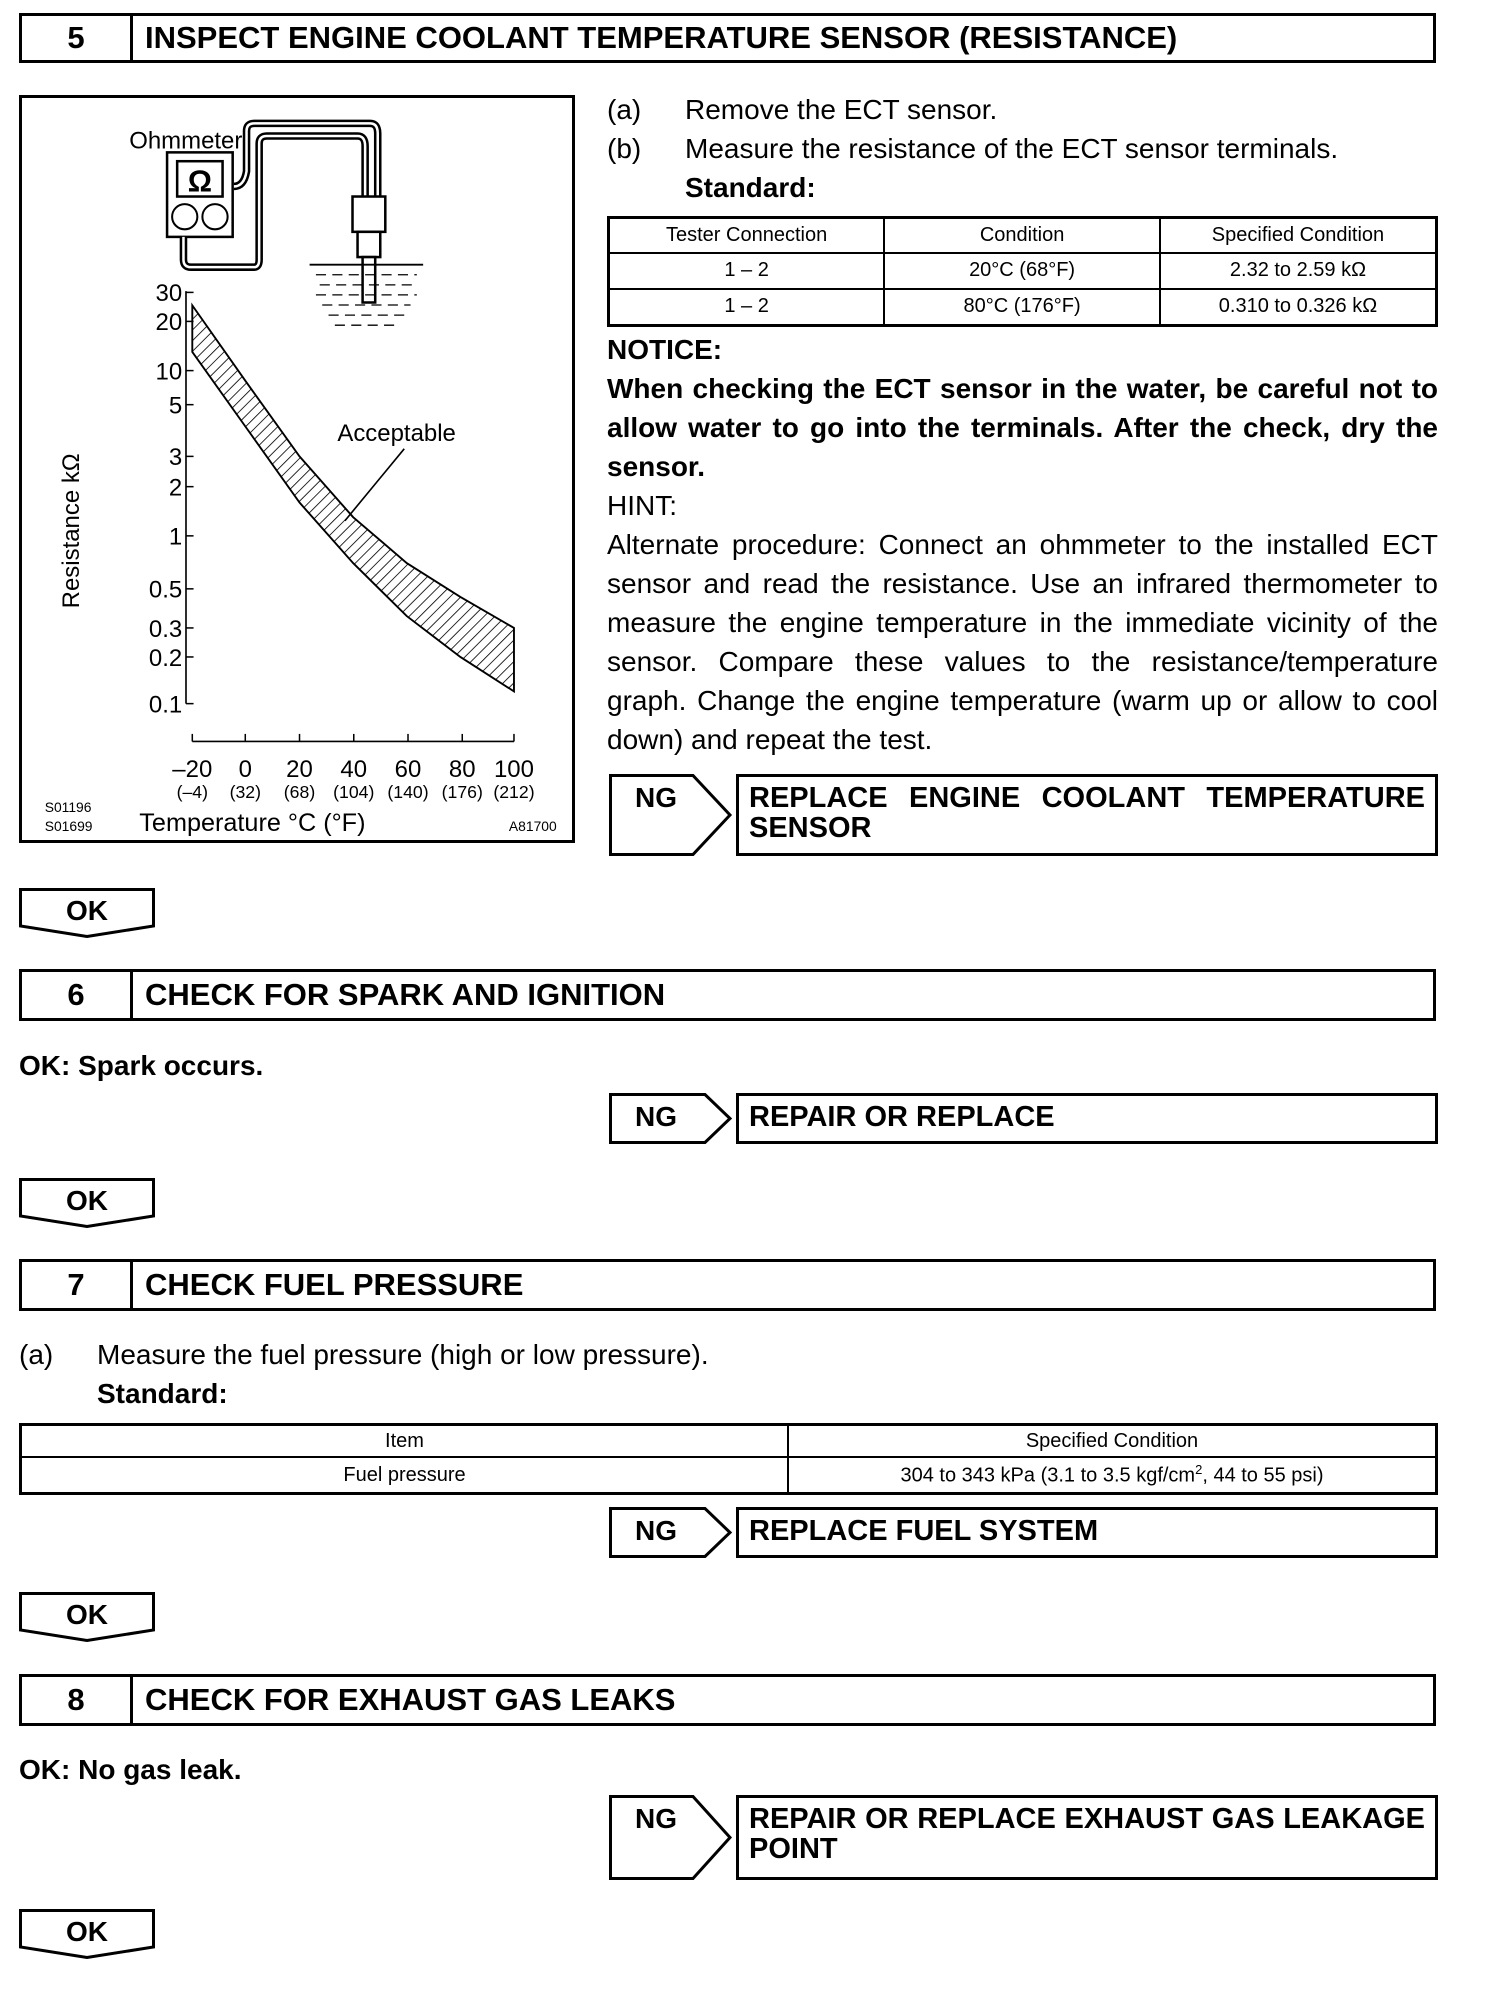 Image resolution: width=1504 pixels, height=1996 pixels. I want to click on x-tick-label: 80, so click(462, 769).